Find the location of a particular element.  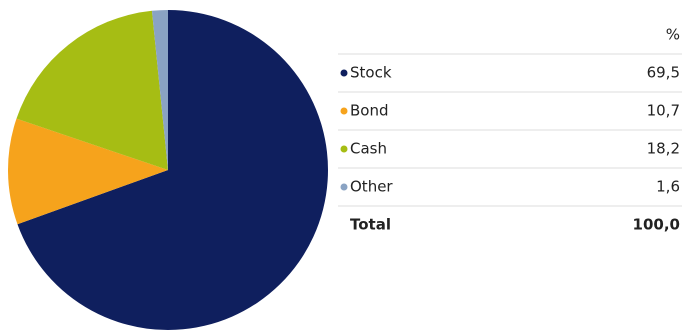

value-label: 1,6 is located at coordinates (668, 187).